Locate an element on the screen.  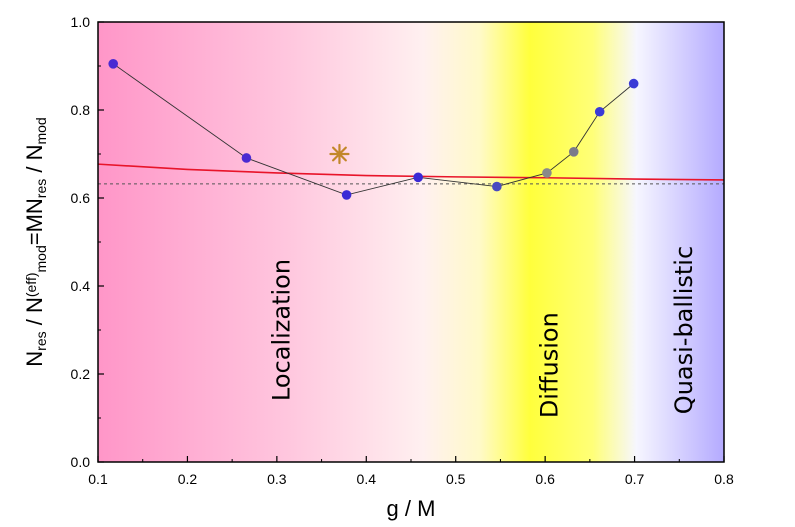
red-curve is located at coordinates (411, 172).